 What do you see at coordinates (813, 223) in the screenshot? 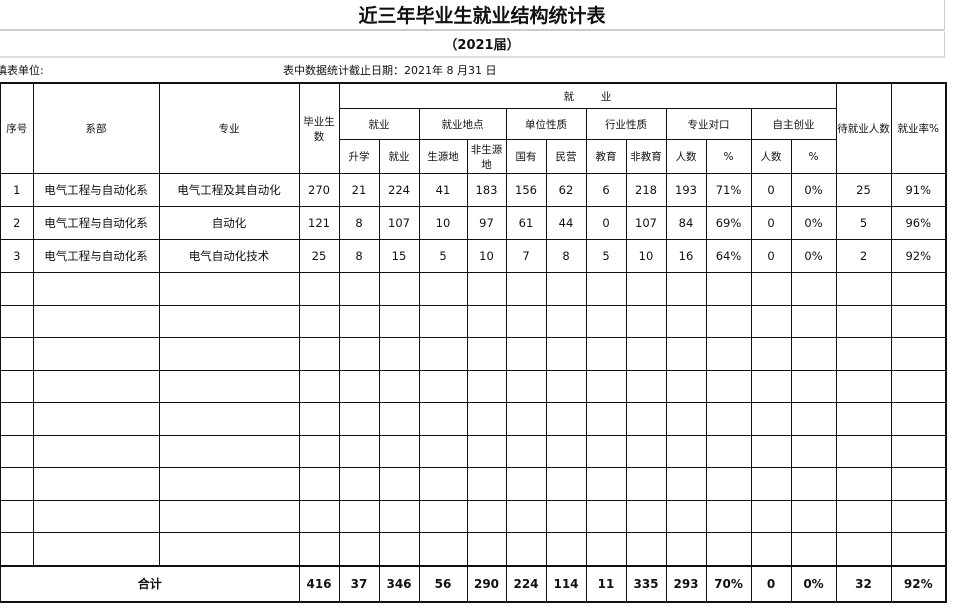
I see `table-cell: 0%` at bounding box center [813, 223].